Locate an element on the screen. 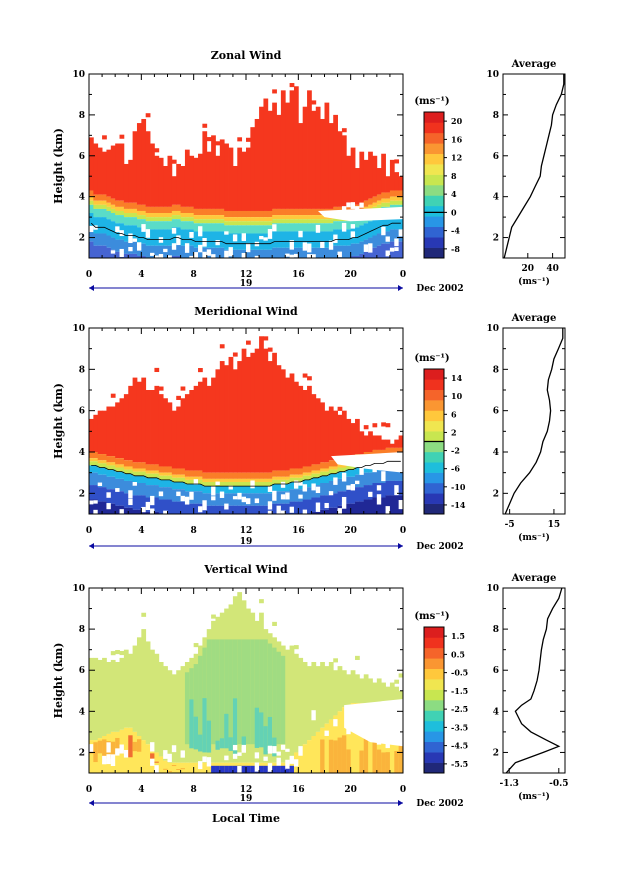 This screenshot has height=873, width=621. x-tick-label: 4 is located at coordinates (141, 790).